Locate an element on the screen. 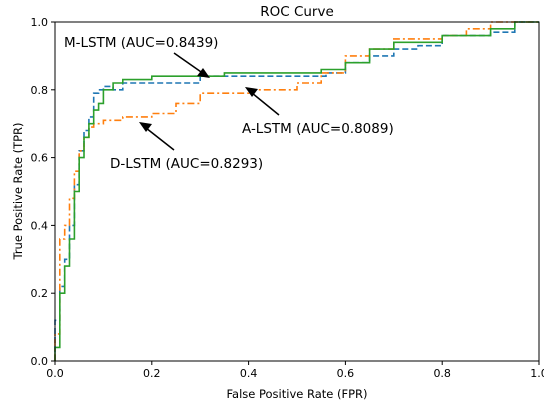 The width and height of the screenshot is (544, 407). x-tick-label: 0.0 is located at coordinates (55, 373).